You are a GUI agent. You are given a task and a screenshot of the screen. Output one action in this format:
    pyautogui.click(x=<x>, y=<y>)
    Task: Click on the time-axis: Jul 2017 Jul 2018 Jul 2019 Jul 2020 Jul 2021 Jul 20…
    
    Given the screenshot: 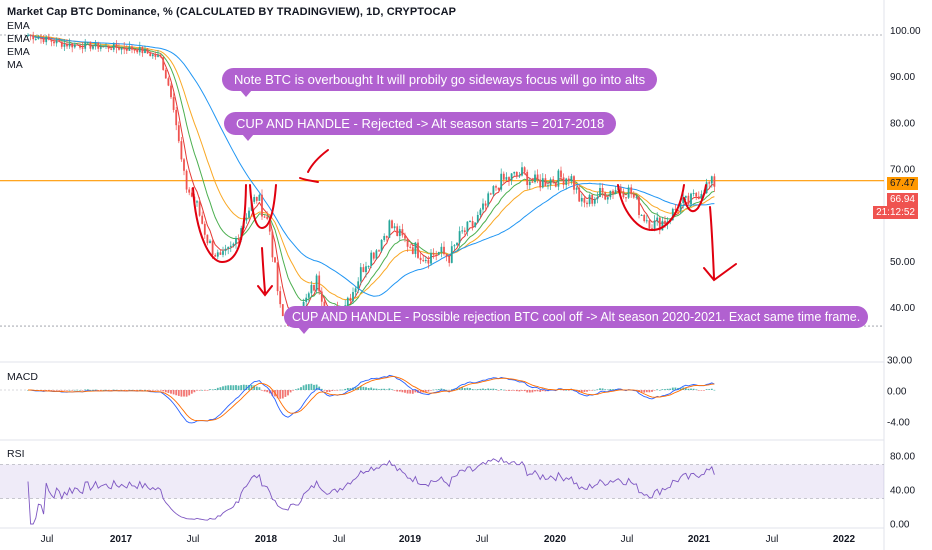 What is the action you would take?
    pyautogui.click(x=448, y=539)
    